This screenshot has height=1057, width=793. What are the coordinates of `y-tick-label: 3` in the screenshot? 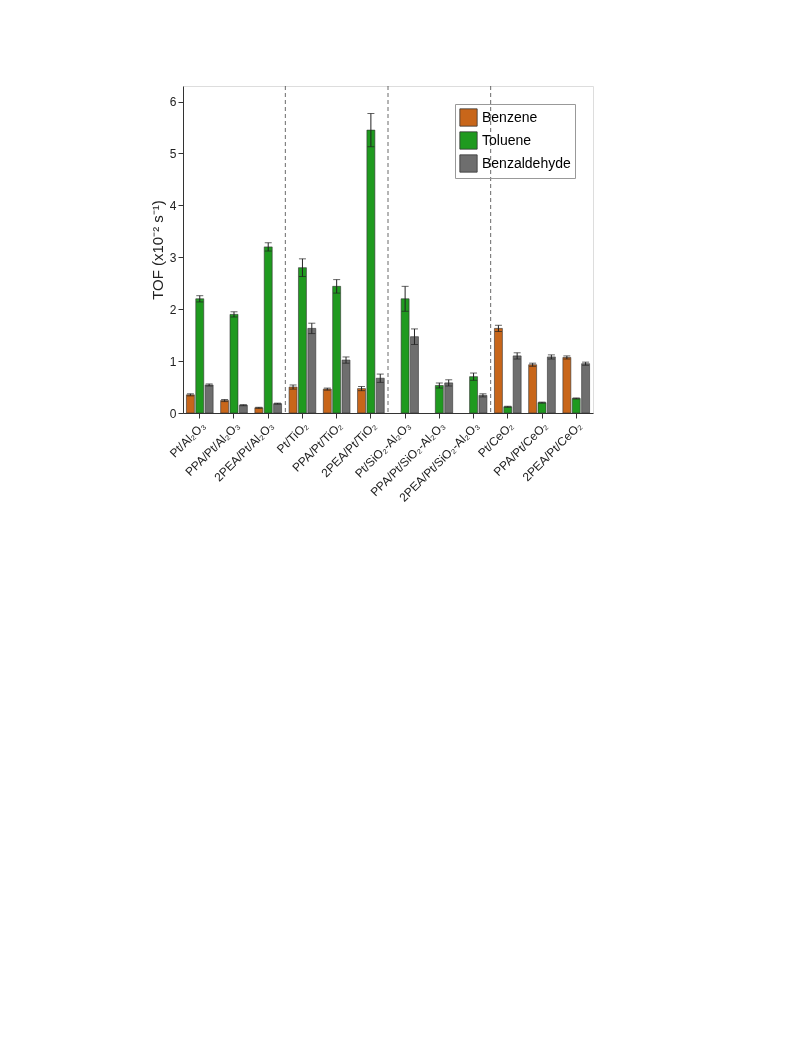 It's located at (173, 257).